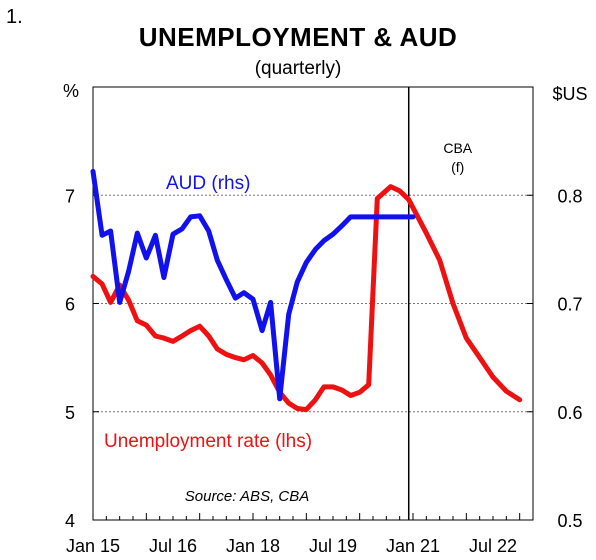 Image resolution: width=596 pixels, height=560 pixels. I want to click on series-label-aud: AUD (rhs), so click(208, 183).